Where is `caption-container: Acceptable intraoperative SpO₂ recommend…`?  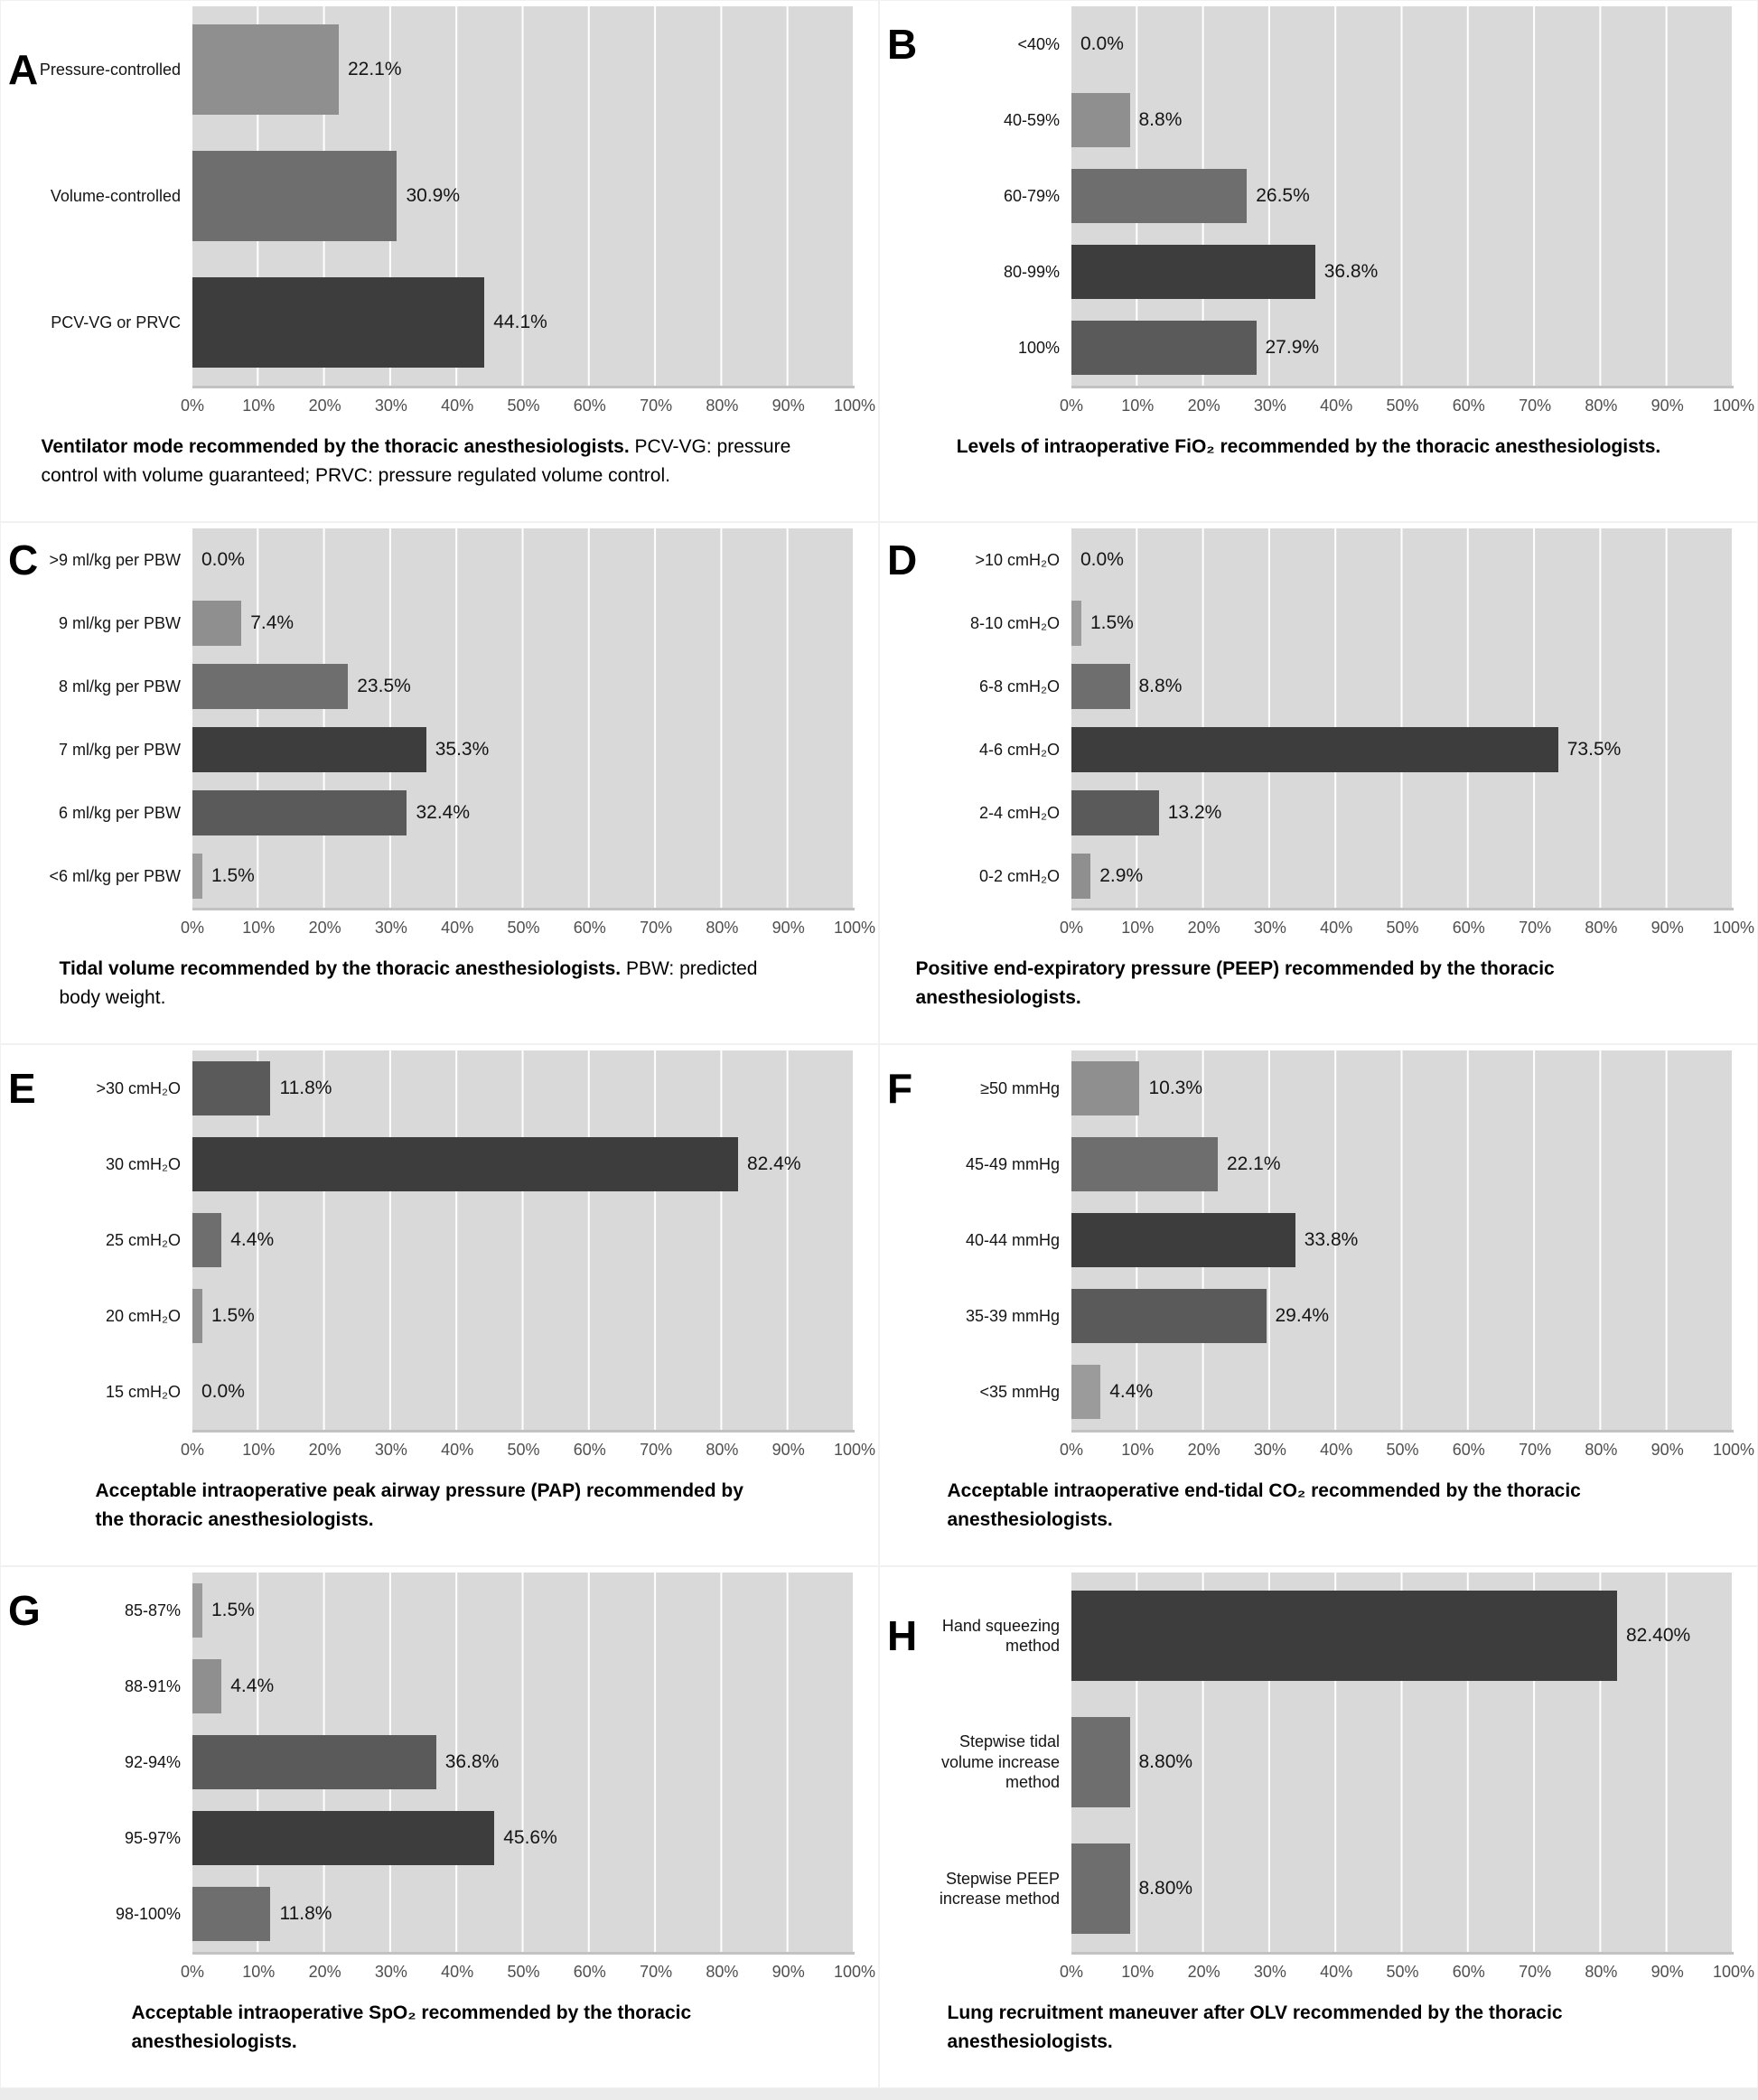 caption-container: Acceptable intraoperative SpO₂ recommend… is located at coordinates (430, 2028).